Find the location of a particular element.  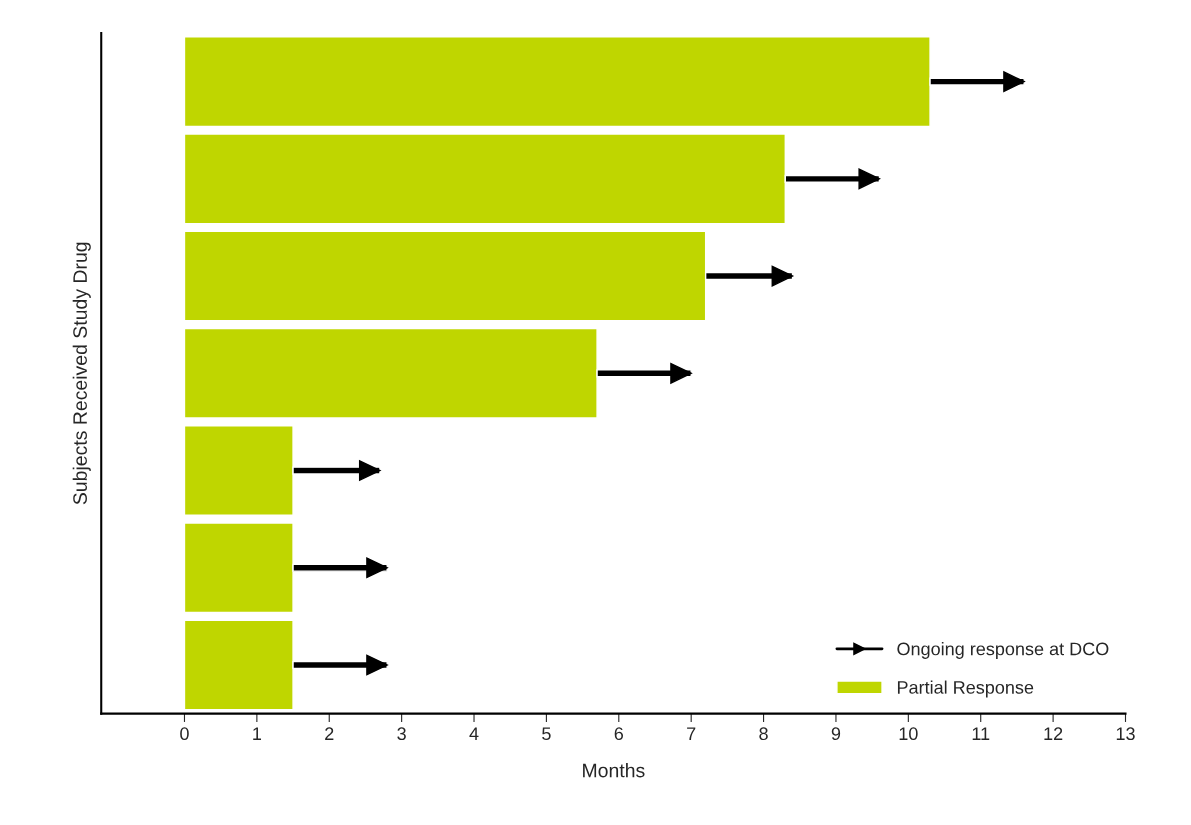

x-tick-label: 4 is located at coordinates (474, 733).